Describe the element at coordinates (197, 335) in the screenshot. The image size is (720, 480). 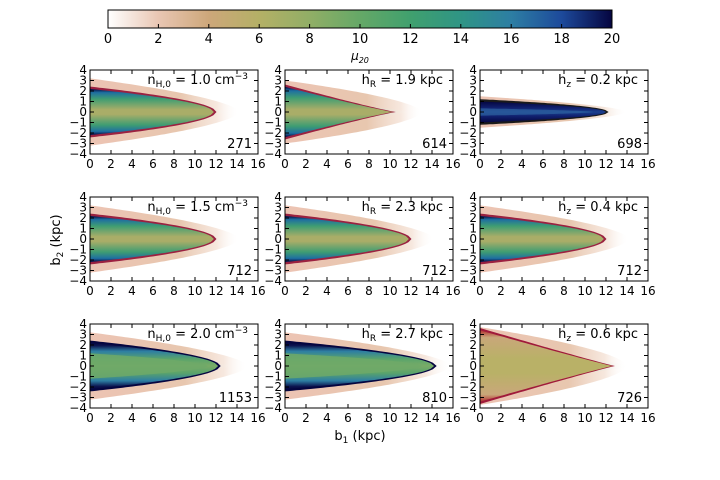
I see `panel-label: nH,0 = 2.0 cm−3` at that location.